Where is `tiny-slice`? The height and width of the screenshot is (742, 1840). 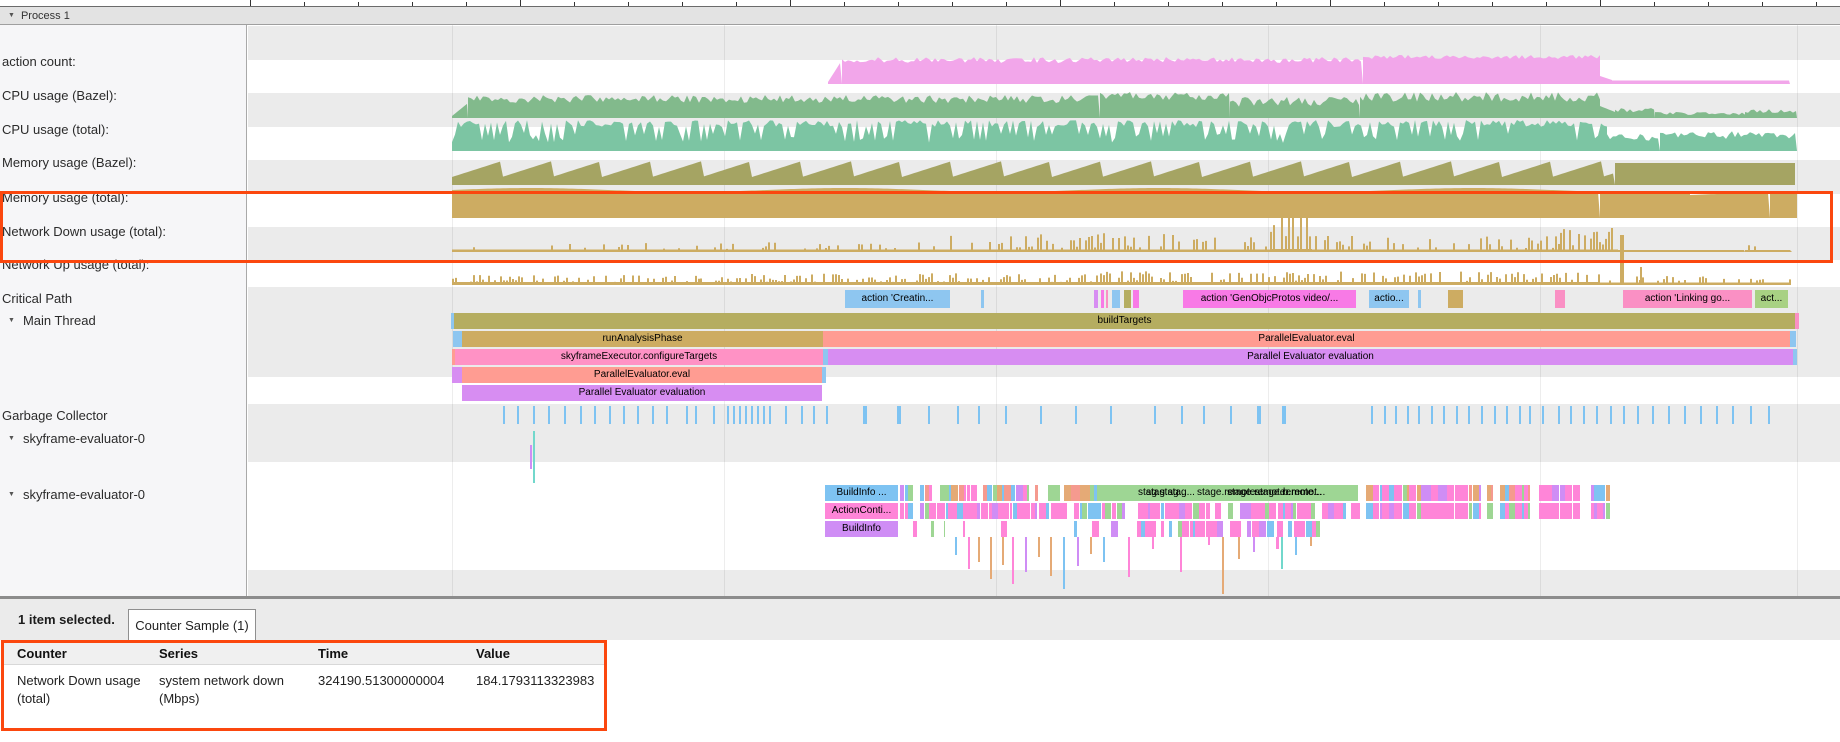
tiny-slice is located at coordinates (531, 457).